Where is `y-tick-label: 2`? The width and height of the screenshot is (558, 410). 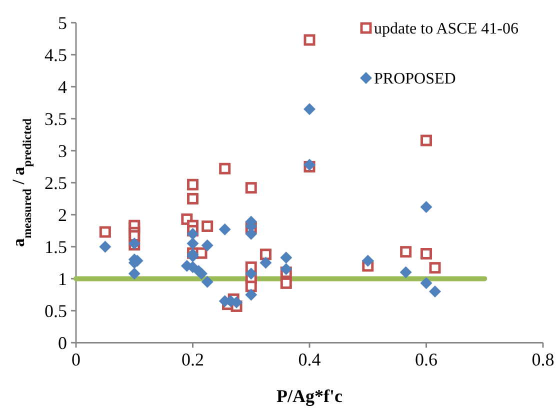
y-tick-label: 2 is located at coordinates (62, 215).